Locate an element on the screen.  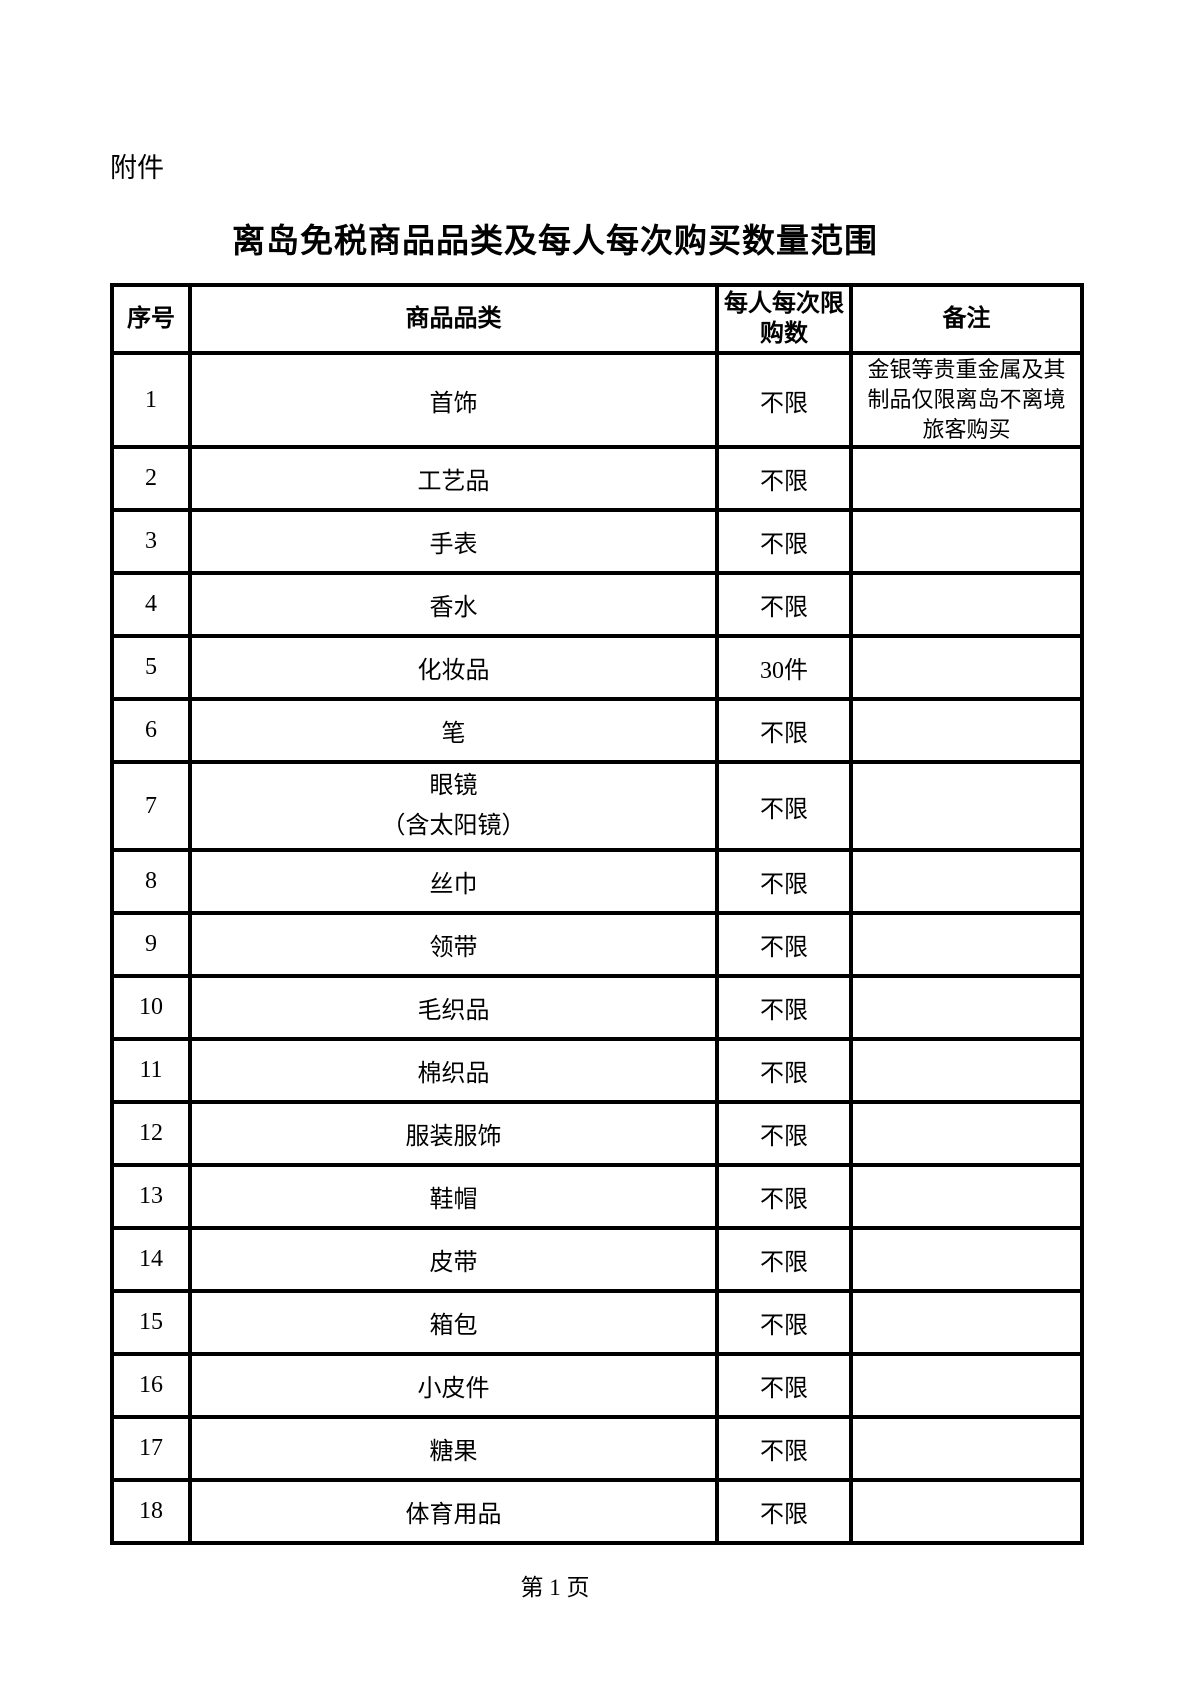
table-row: 14 皮带 不限 is located at coordinates (597, 1259).